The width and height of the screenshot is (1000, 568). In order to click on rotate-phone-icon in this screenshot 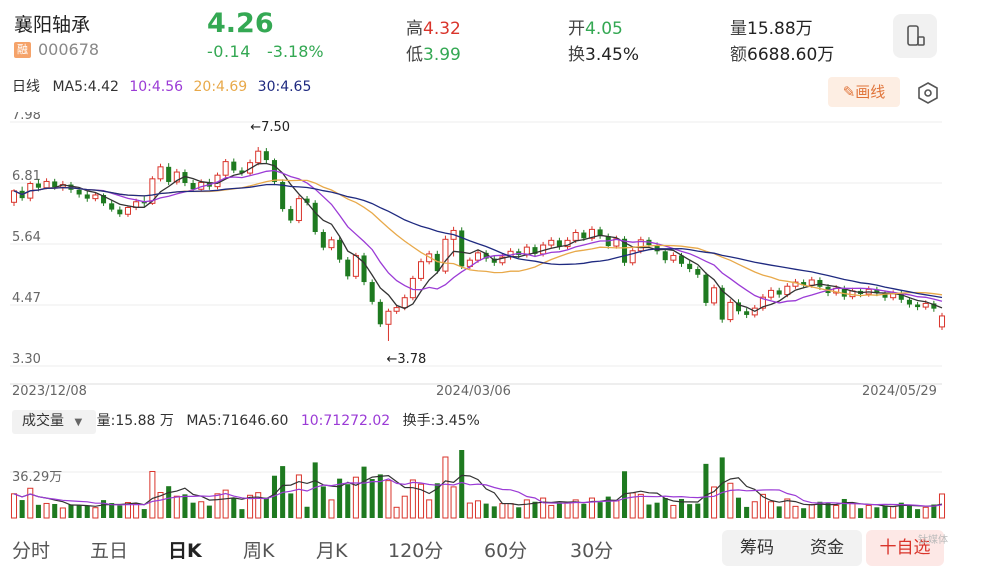, I will do `click(916, 35)`.